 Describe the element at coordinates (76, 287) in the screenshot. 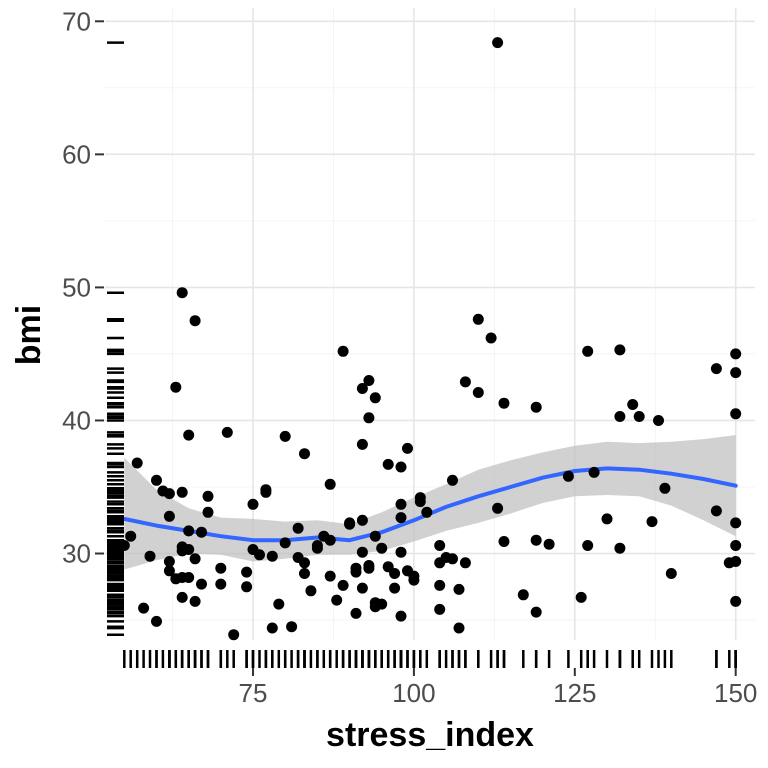

I see `y-tick-label: 50` at that location.